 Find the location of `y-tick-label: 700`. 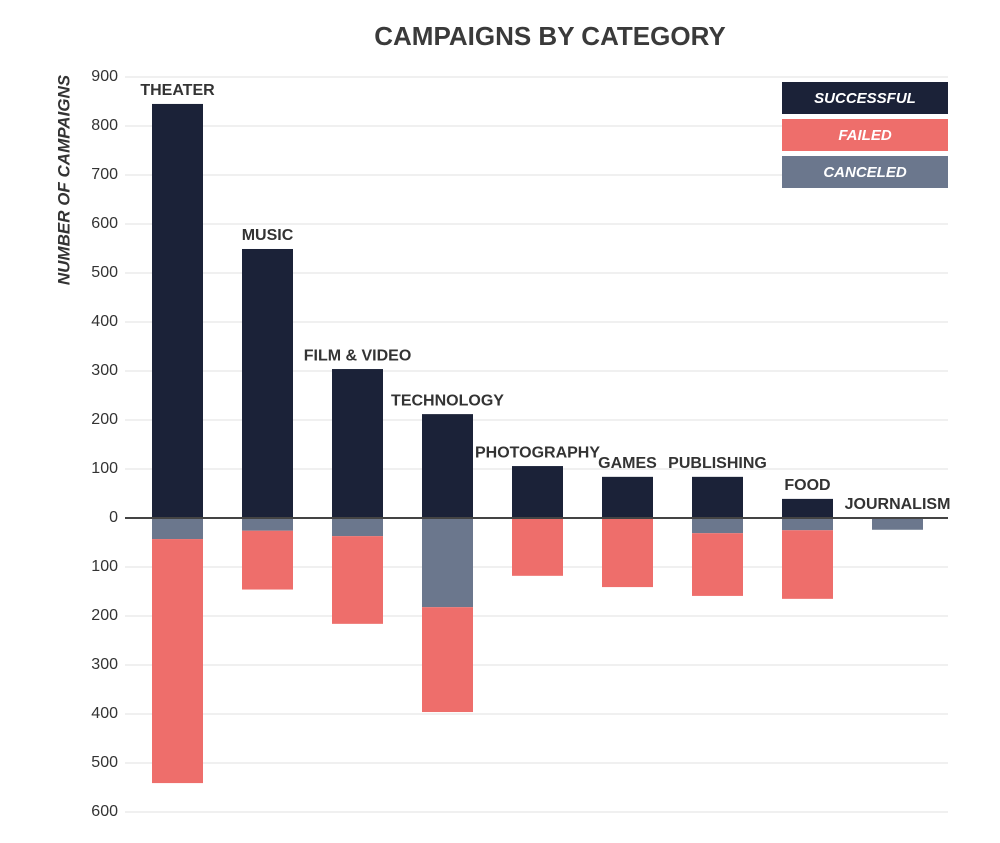

y-tick-label: 700 is located at coordinates (104, 174).